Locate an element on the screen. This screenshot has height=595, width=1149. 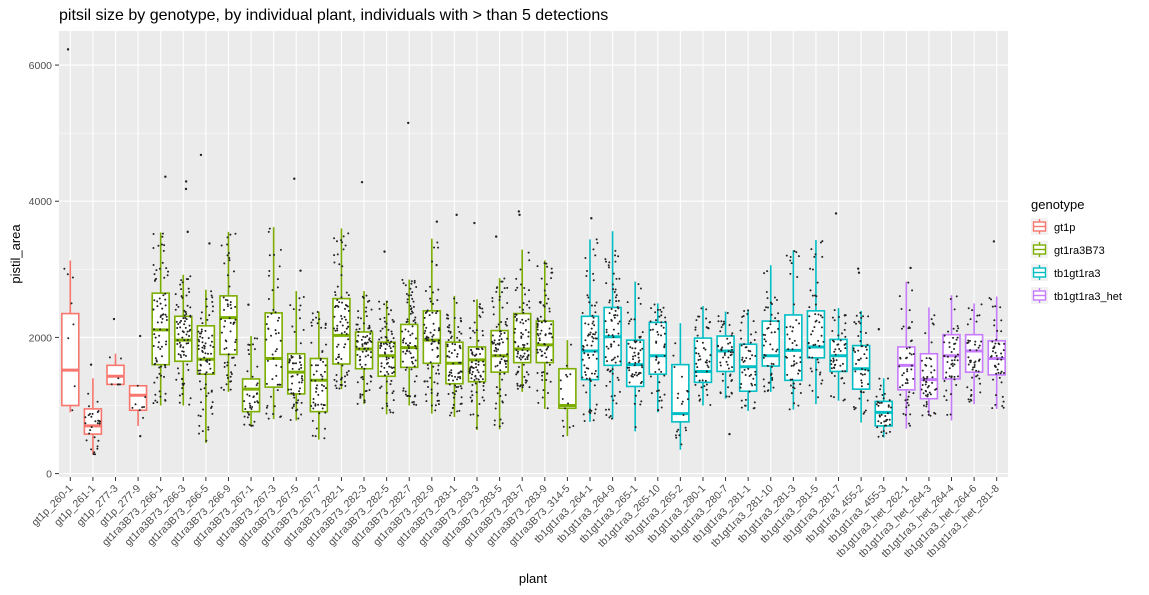
legend-label: tb1gt1ra3 is located at coordinates (1077, 274).